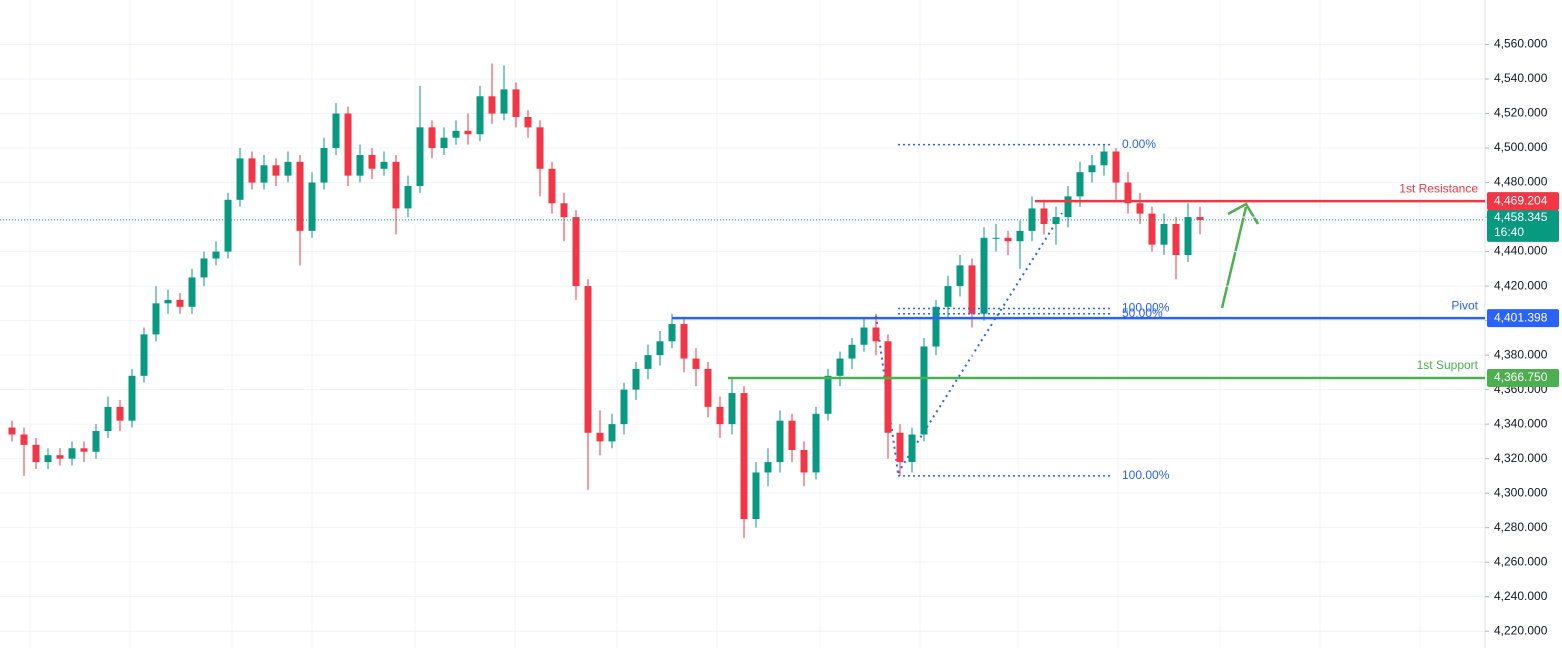 The image size is (1562, 648). Describe the element at coordinates (1521, 78) in the screenshot. I see `y-tick-label: 4,540.000` at that location.